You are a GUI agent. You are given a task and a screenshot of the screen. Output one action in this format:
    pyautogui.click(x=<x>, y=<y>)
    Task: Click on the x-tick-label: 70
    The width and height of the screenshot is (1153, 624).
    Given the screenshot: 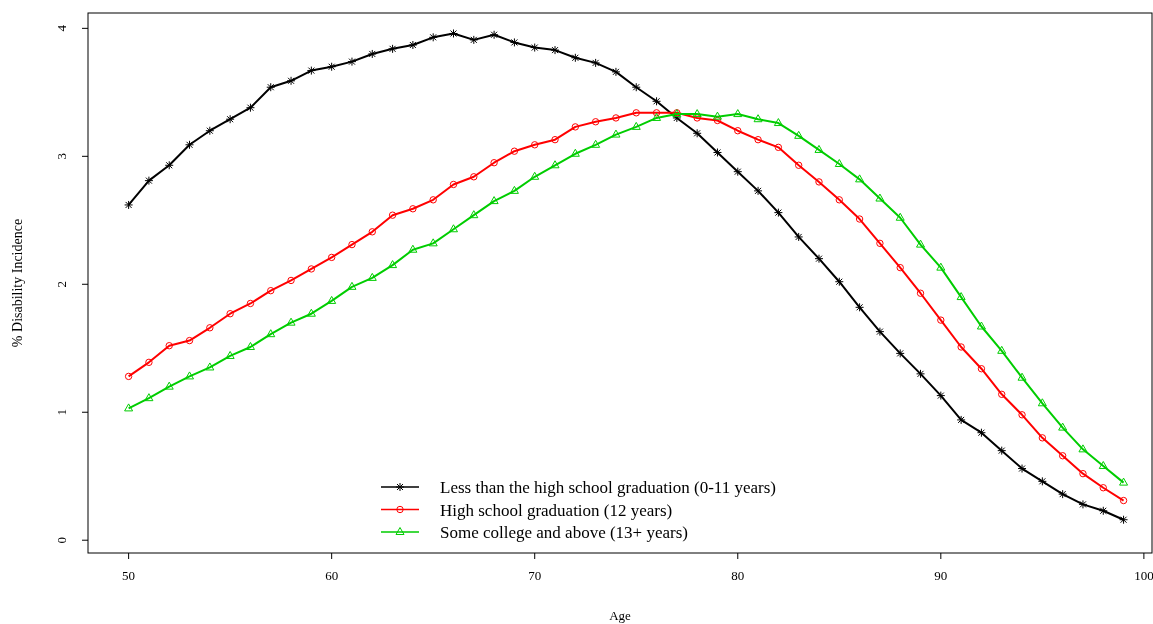 What is the action you would take?
    pyautogui.click(x=535, y=575)
    